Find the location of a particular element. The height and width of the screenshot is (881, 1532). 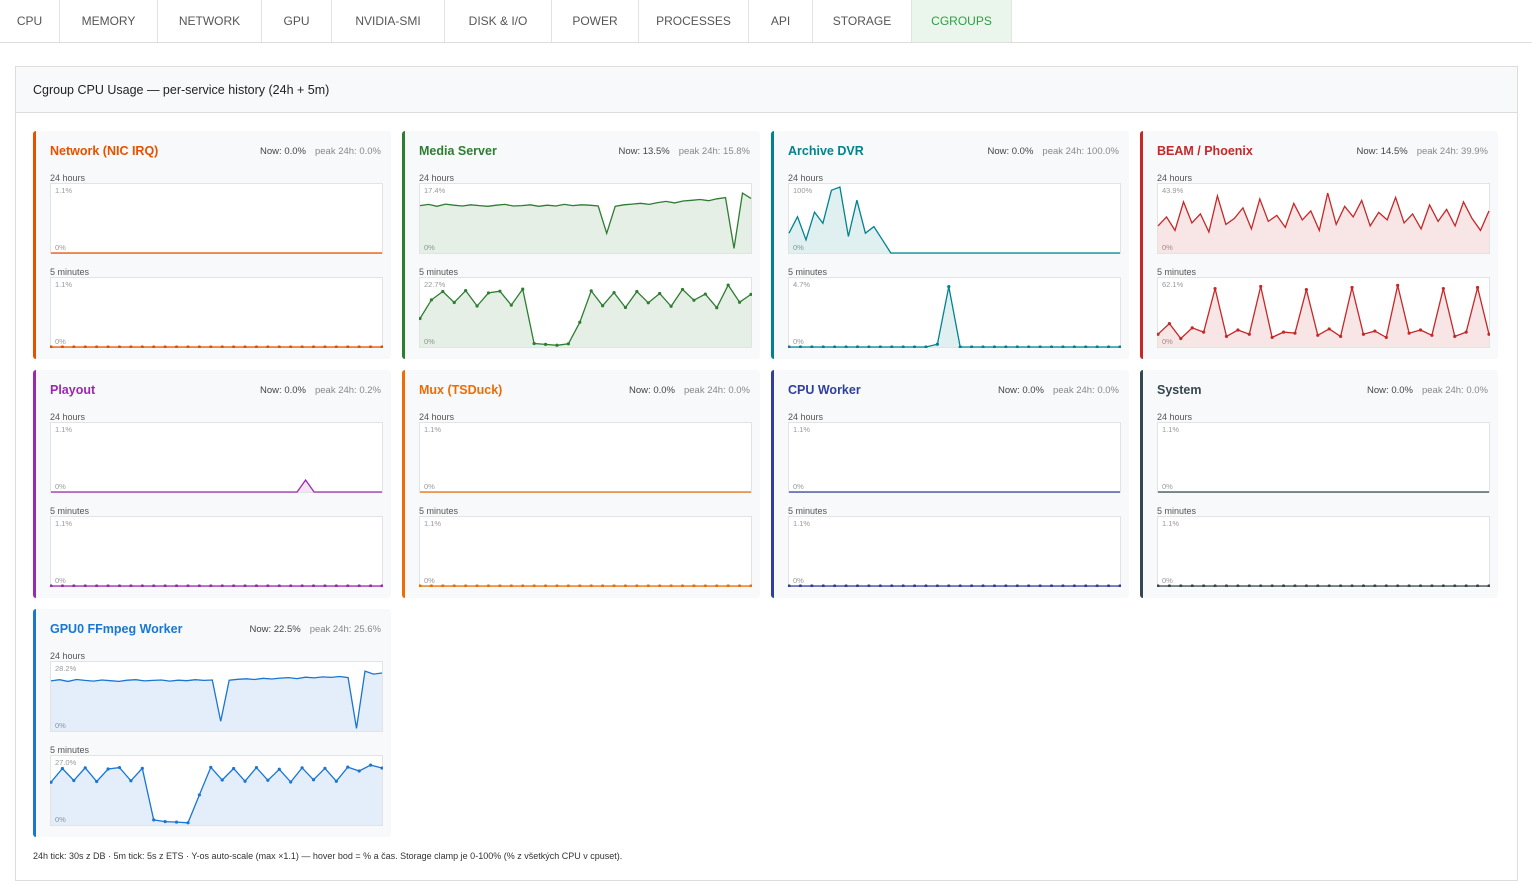

tab: GPU is located at coordinates (297, 21).